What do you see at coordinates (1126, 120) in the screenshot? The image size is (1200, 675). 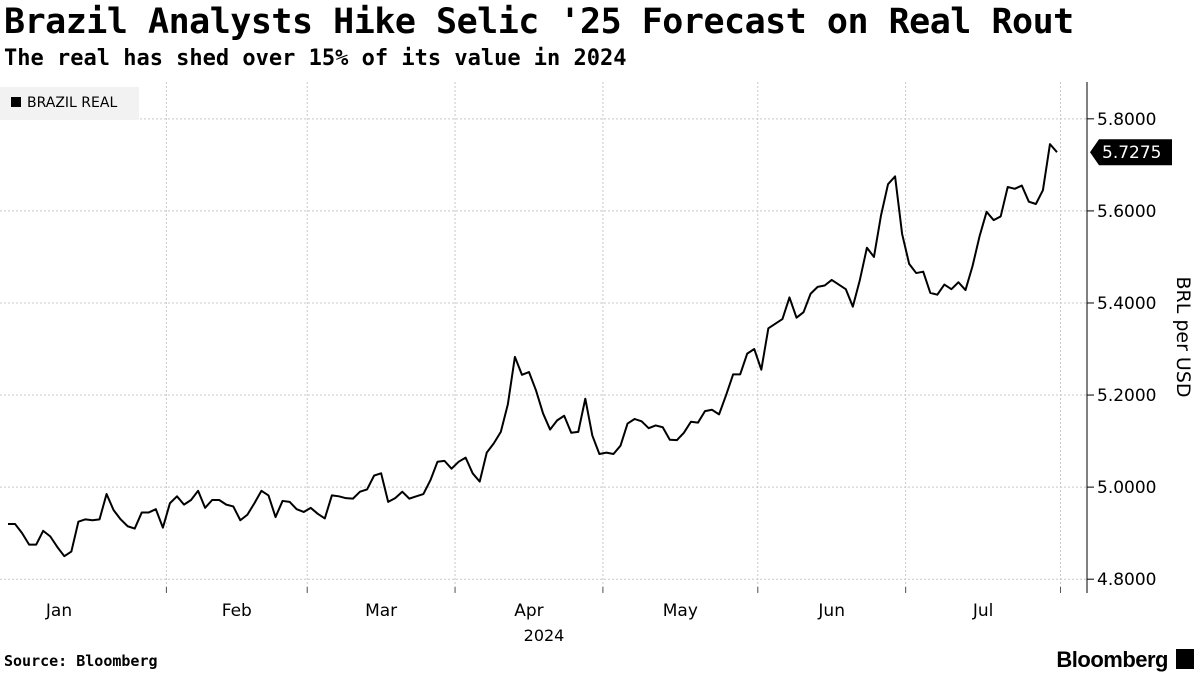 I see `y-tick-label: 5.8000` at bounding box center [1126, 120].